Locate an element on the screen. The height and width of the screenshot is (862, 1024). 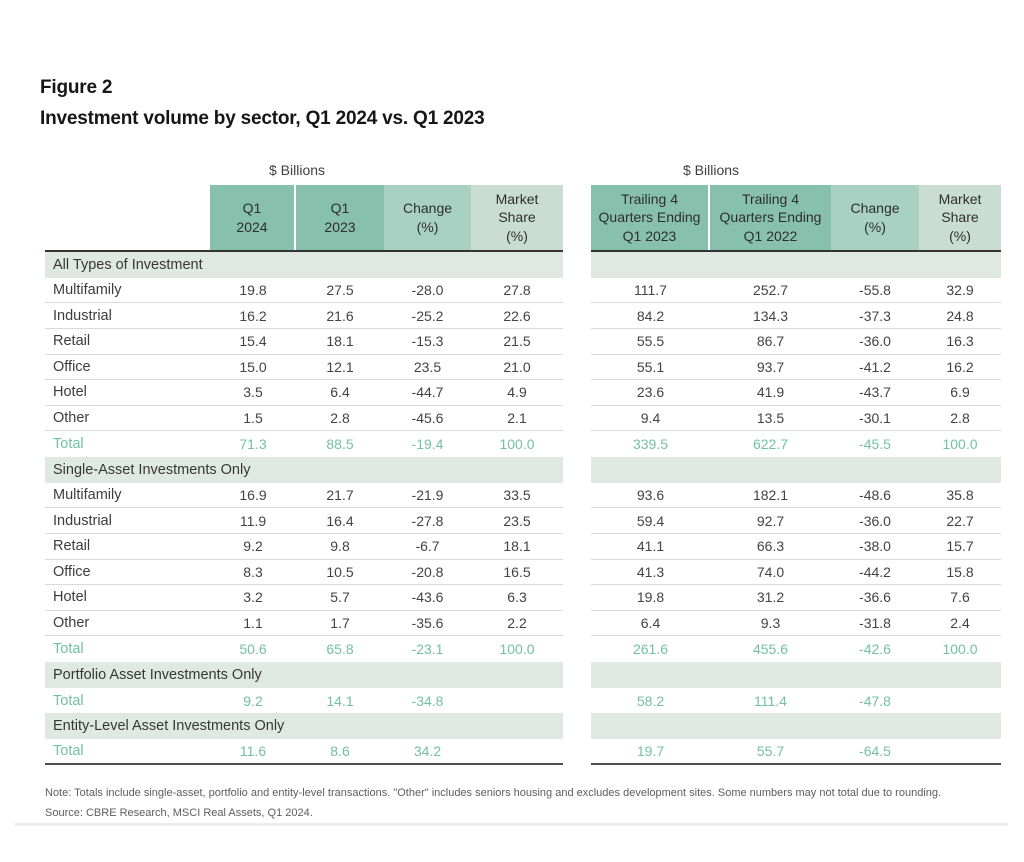
units-label-left: $ Billions is located at coordinates (297, 170).